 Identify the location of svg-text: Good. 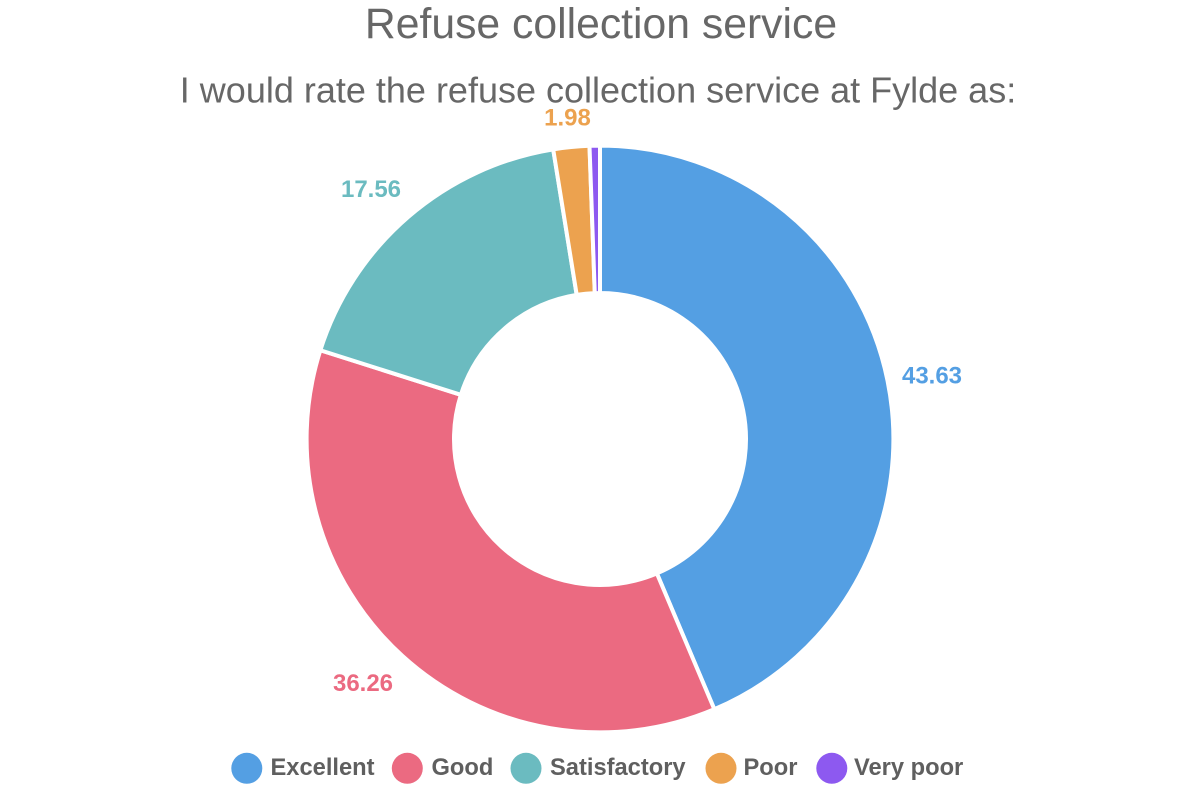
(463, 768).